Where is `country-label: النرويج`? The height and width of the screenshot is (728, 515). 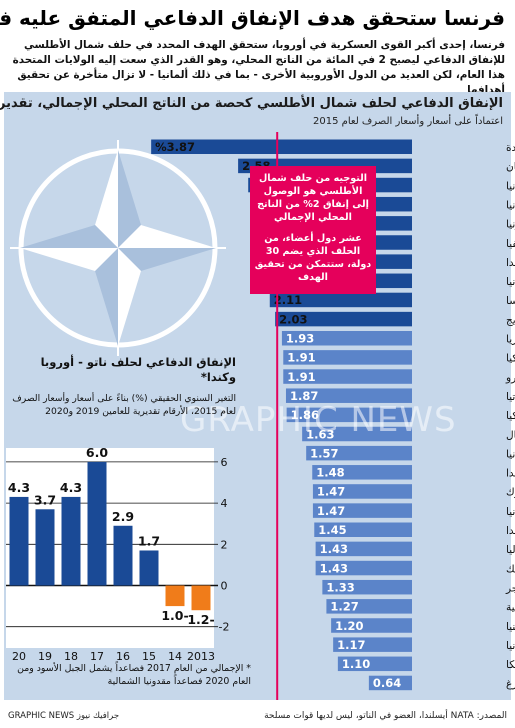 country-label: النرويج is located at coordinates (510, 320).